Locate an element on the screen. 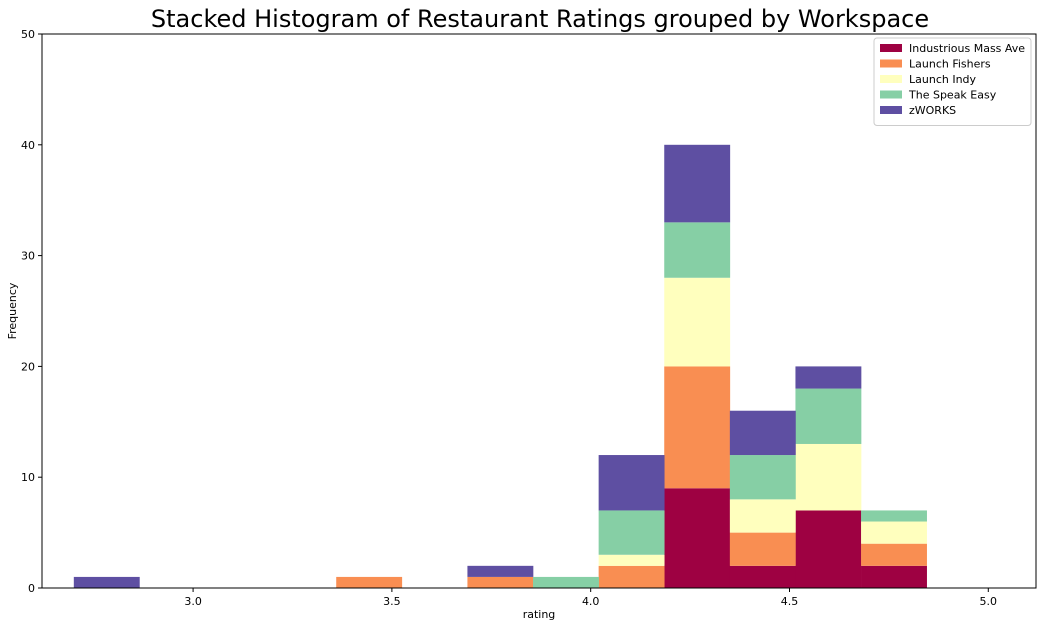 This screenshot has height=632, width=1044. x-tick-label: 3.0 is located at coordinates (193, 601).